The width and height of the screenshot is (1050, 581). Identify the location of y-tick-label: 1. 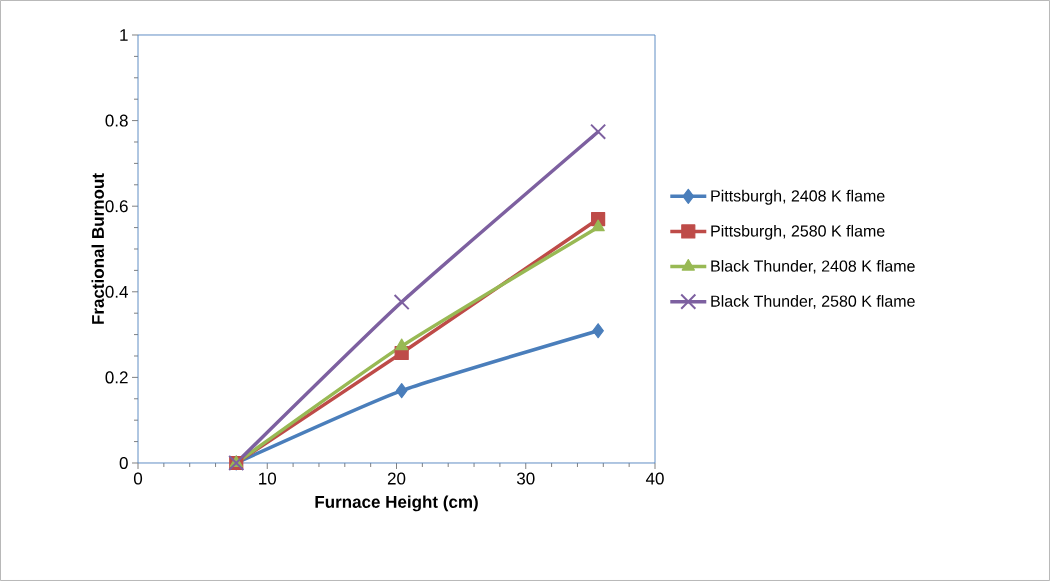
(124, 35).